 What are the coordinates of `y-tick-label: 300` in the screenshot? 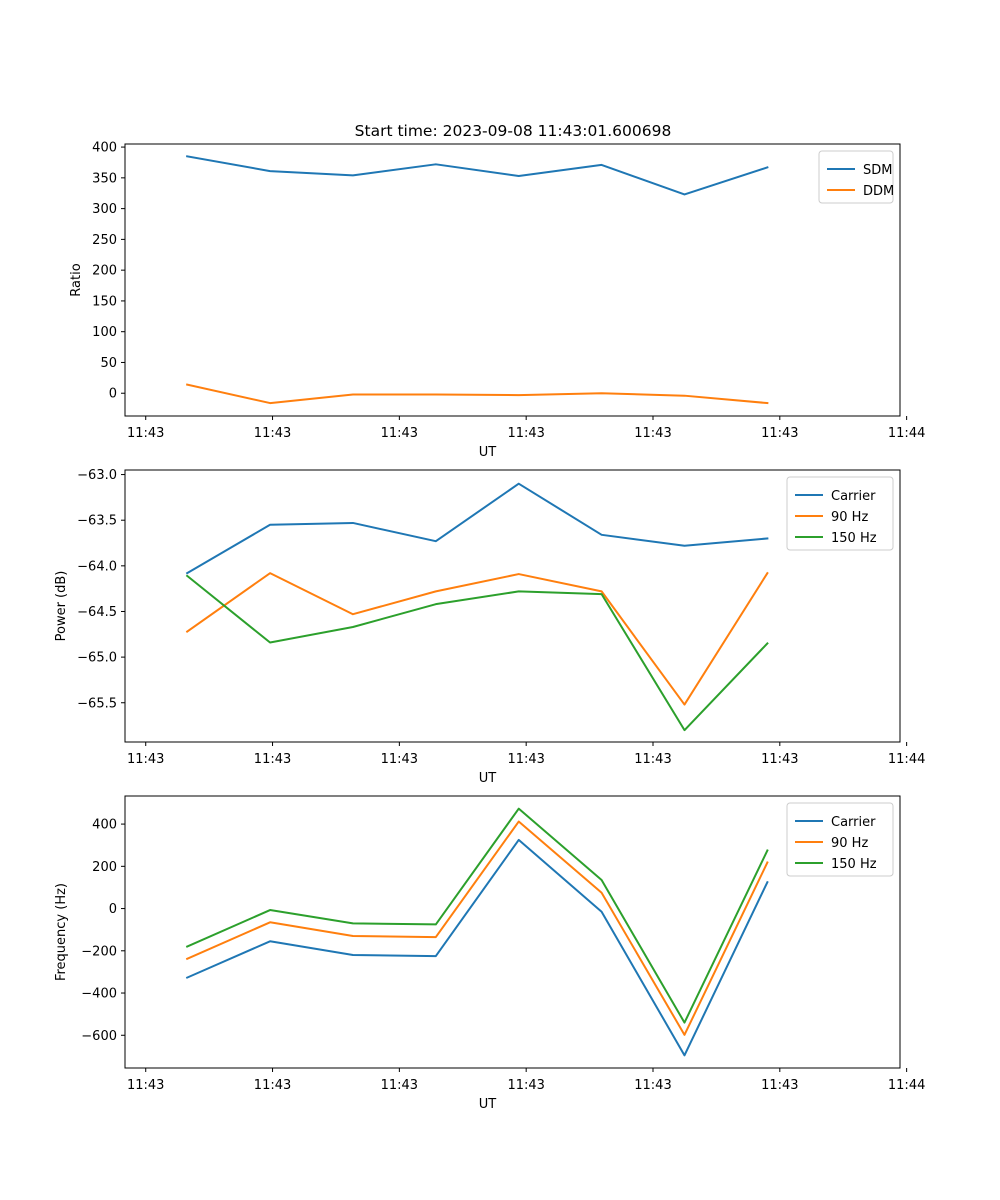 It's located at (104, 209).